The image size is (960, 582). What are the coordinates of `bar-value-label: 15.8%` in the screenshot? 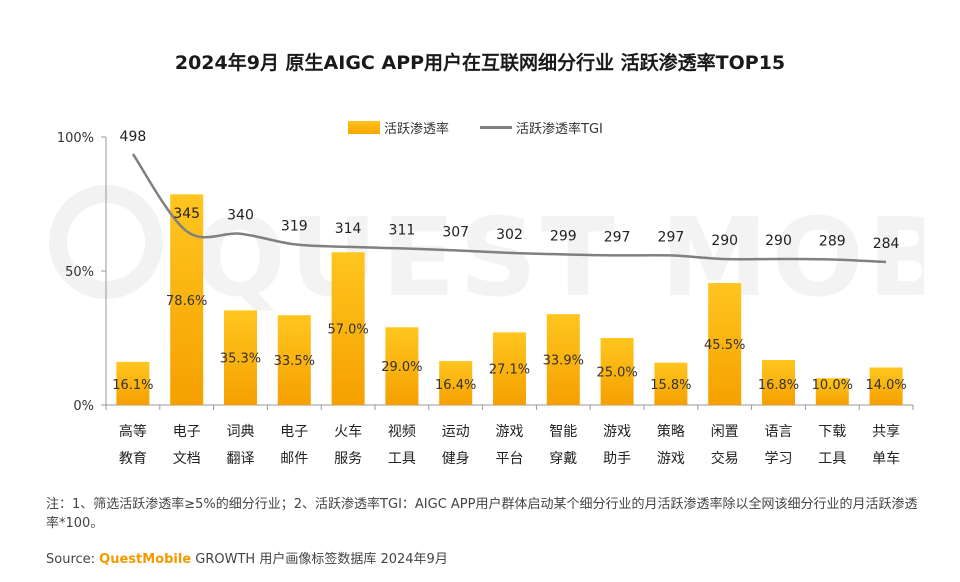 It's located at (670, 385).